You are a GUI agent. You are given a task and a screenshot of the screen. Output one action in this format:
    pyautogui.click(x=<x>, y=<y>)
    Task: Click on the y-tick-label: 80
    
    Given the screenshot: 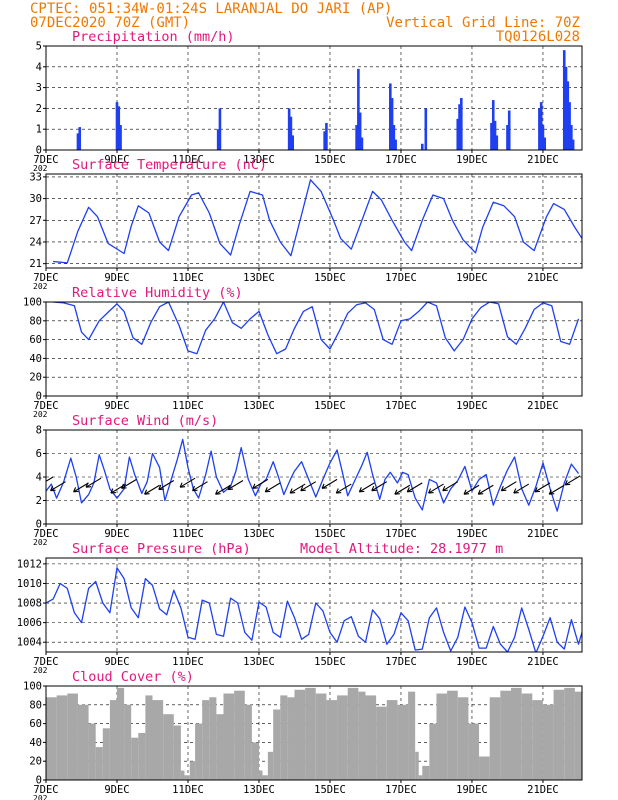 What is the action you would take?
    pyautogui.click(x=35, y=321)
    